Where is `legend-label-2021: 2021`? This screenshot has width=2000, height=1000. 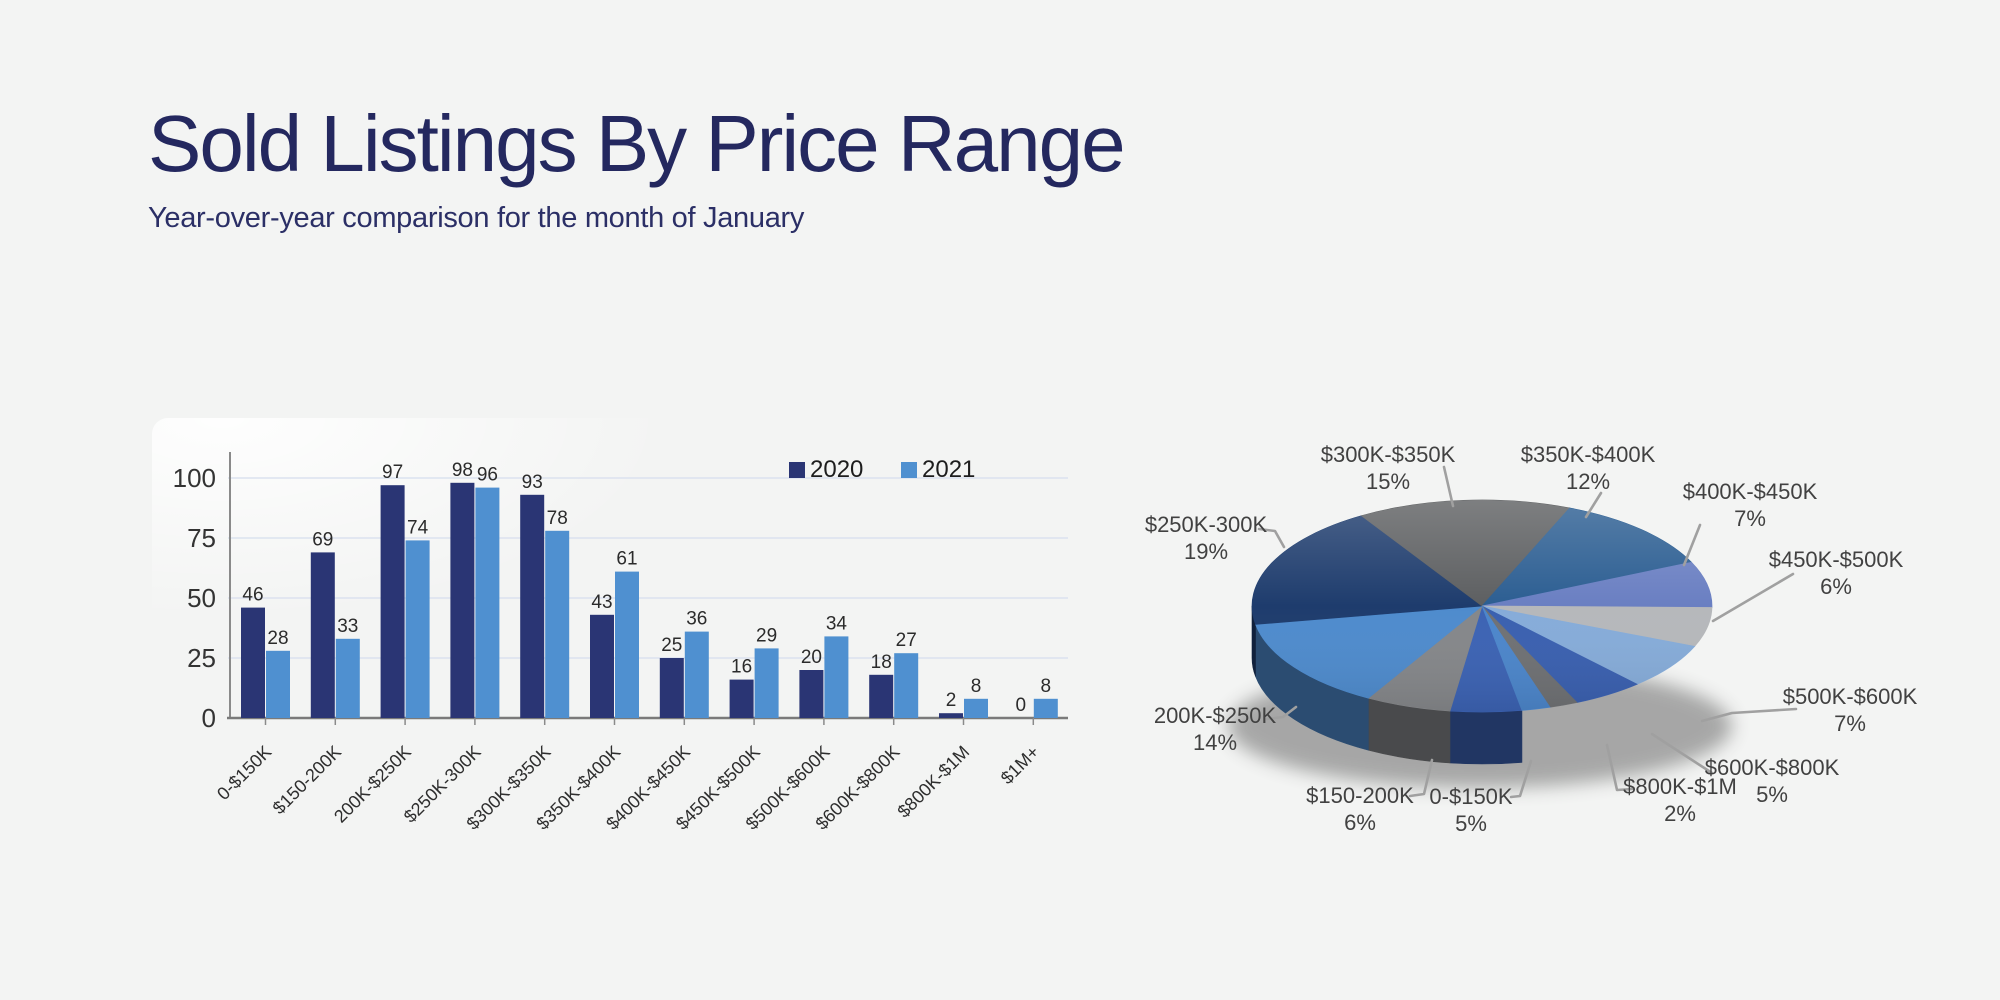
legend-label-2021: 2021 is located at coordinates (948, 469).